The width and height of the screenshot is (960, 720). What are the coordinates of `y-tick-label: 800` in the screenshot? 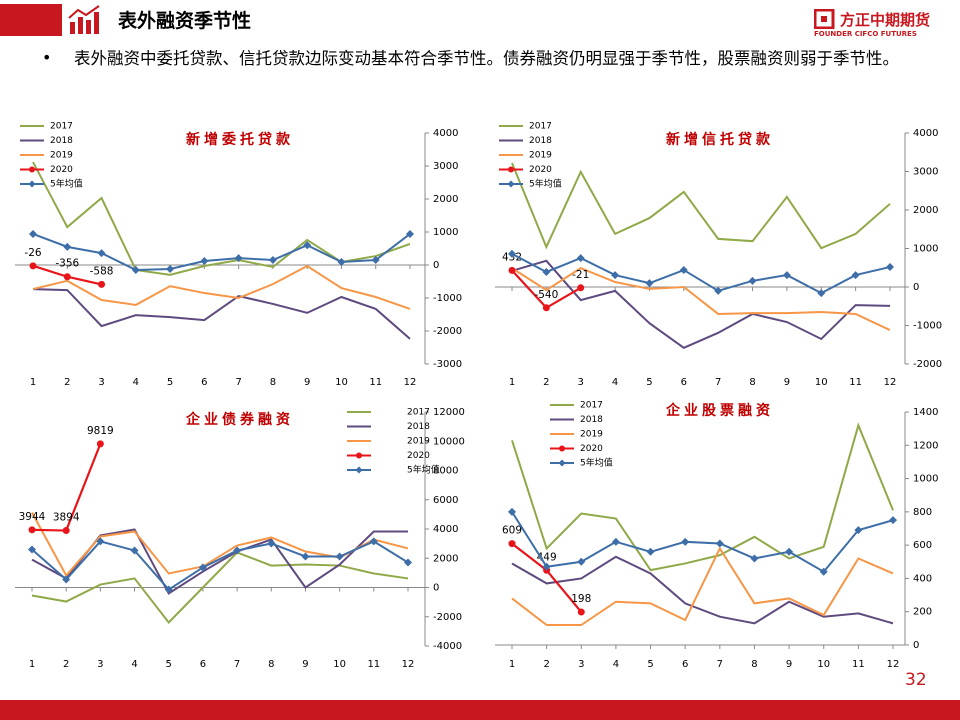 It's located at (922, 512).